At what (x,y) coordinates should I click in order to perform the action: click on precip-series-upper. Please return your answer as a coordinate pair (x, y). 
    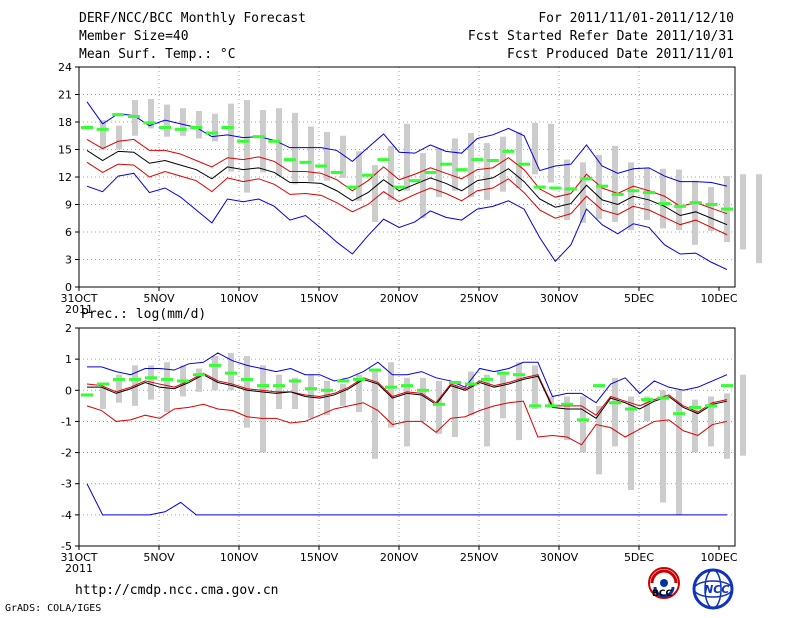
    Looking at the image, I should click on (407, 394).